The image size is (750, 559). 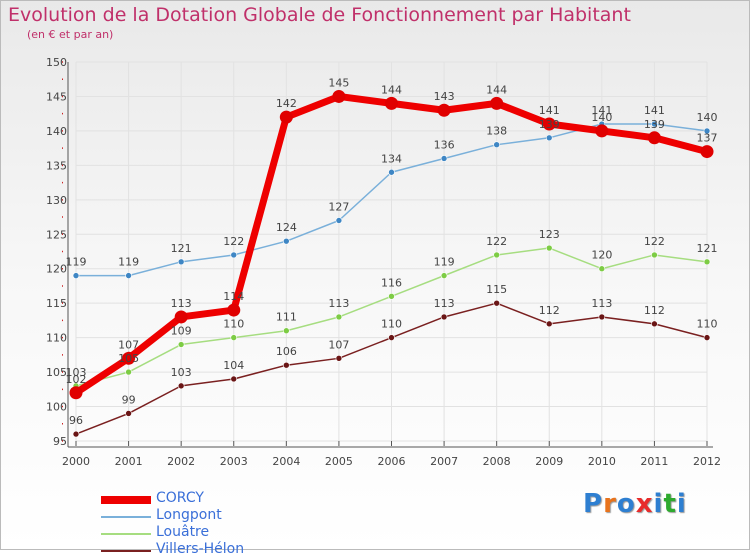 What do you see at coordinates (233, 241) in the screenshot?
I see `data-label-longpont: 122` at bounding box center [233, 241].